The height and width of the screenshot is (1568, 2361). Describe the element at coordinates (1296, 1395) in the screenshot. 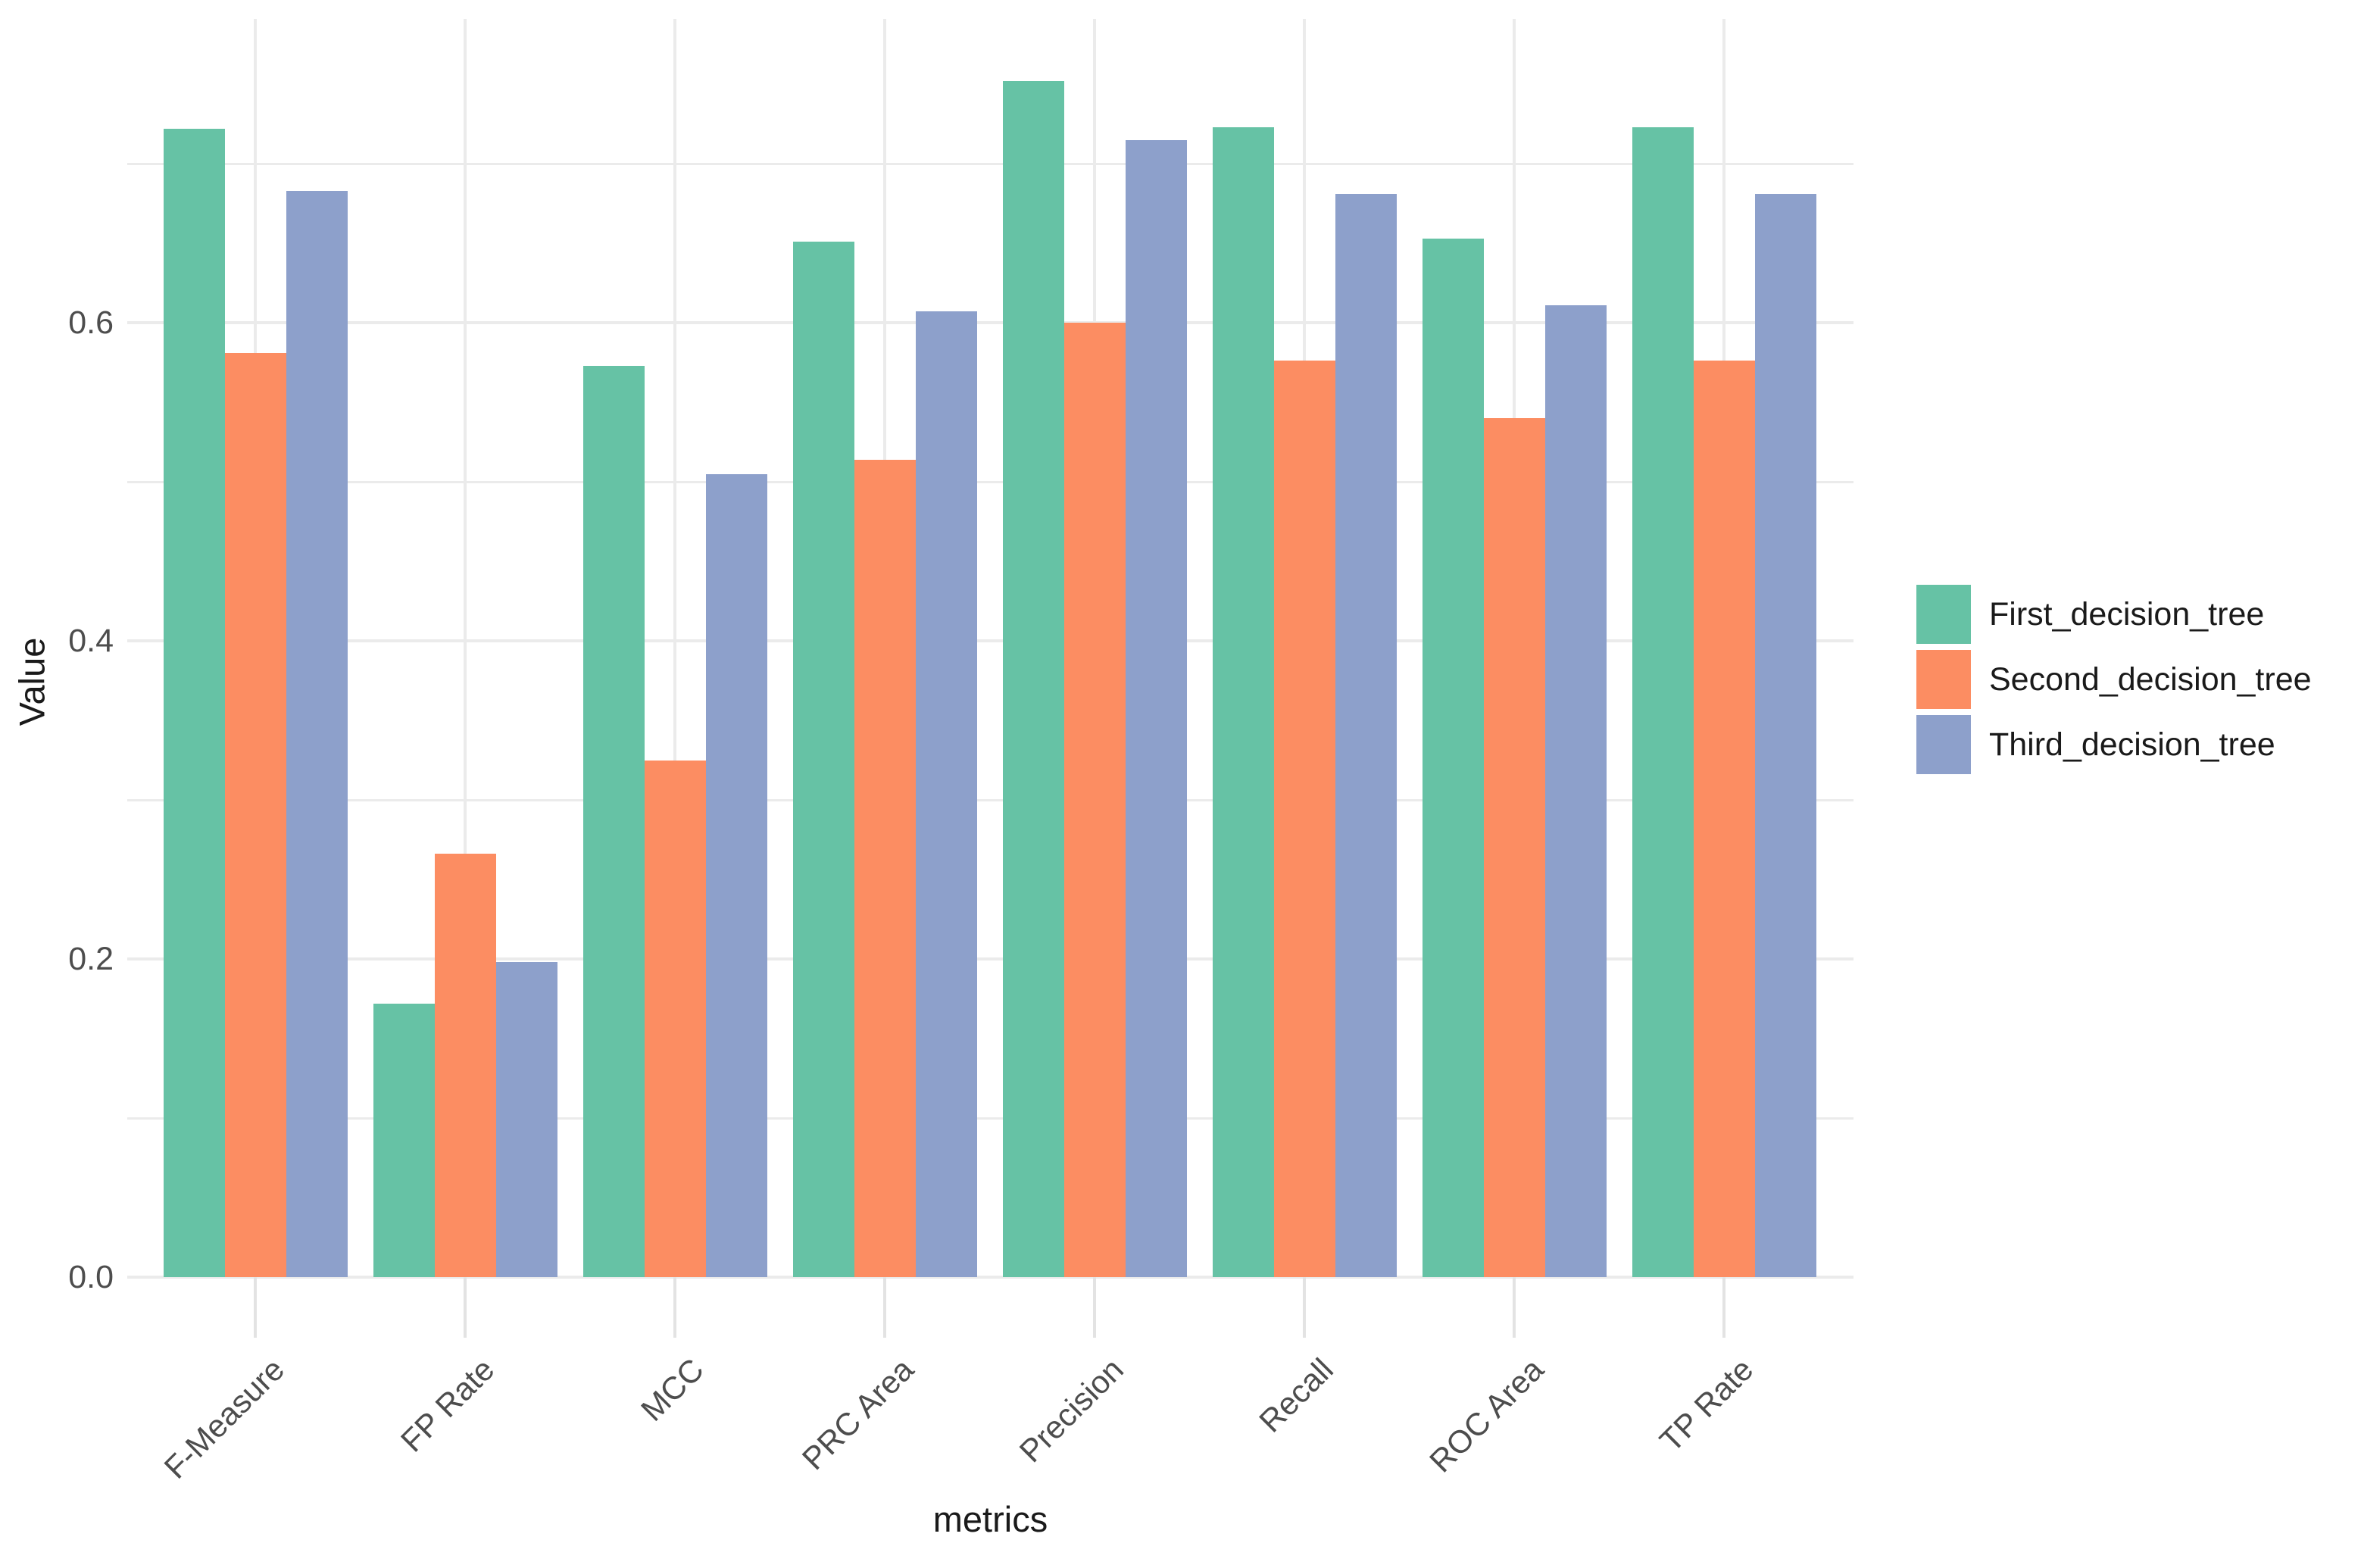

I see `x-tick-label: Recall` at that location.